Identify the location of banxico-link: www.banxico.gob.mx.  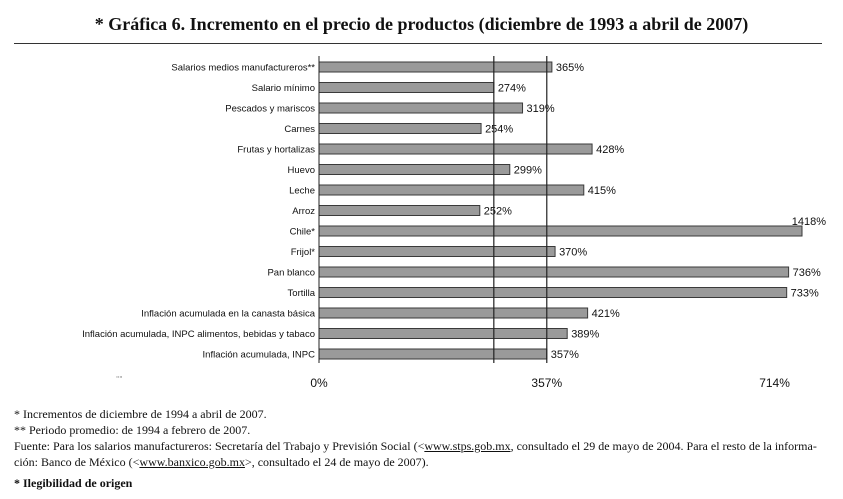
(192, 462).